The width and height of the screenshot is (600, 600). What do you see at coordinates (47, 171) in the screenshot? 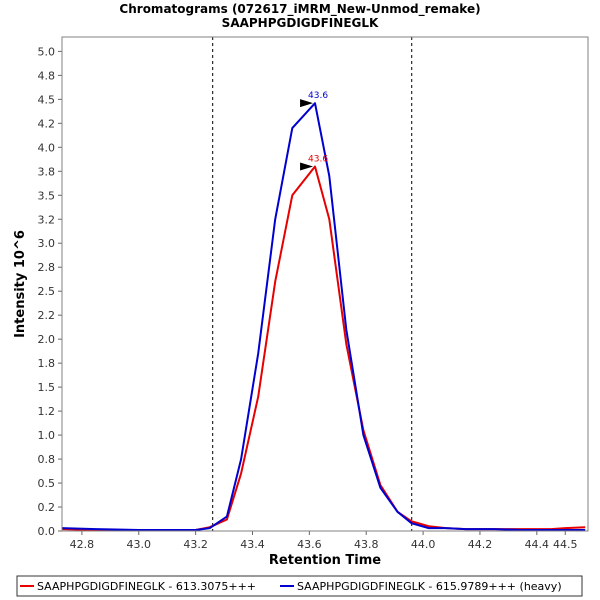
I see `y-tick-label: 3.8` at bounding box center [47, 171].